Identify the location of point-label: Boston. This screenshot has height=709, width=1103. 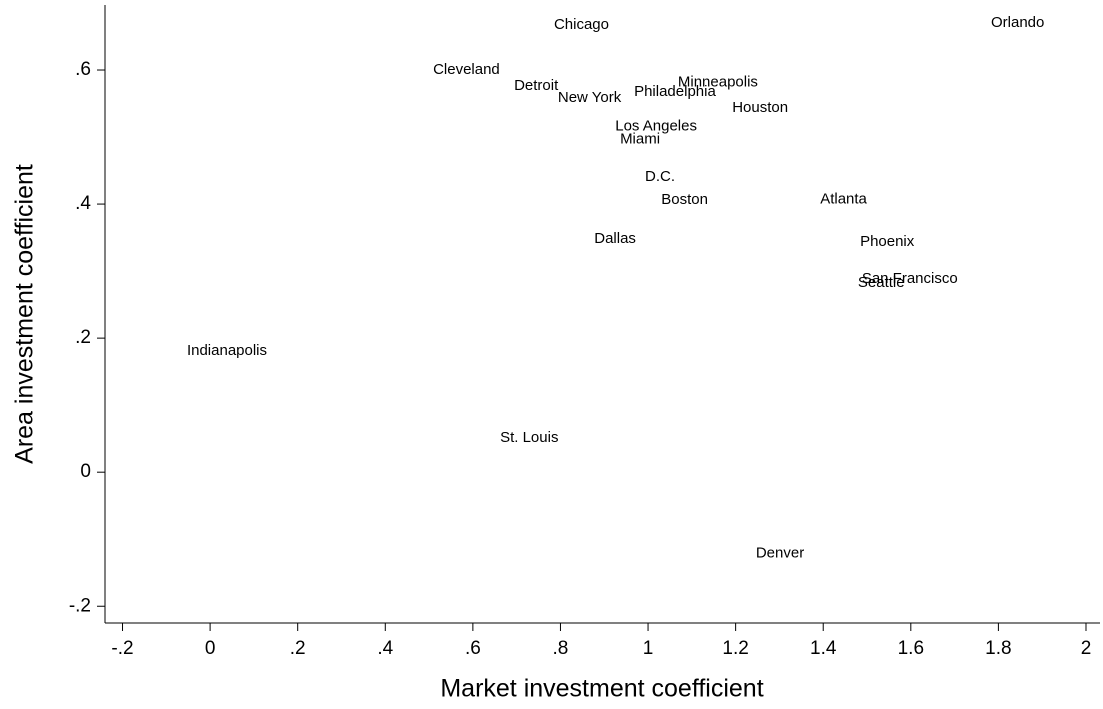
(684, 199).